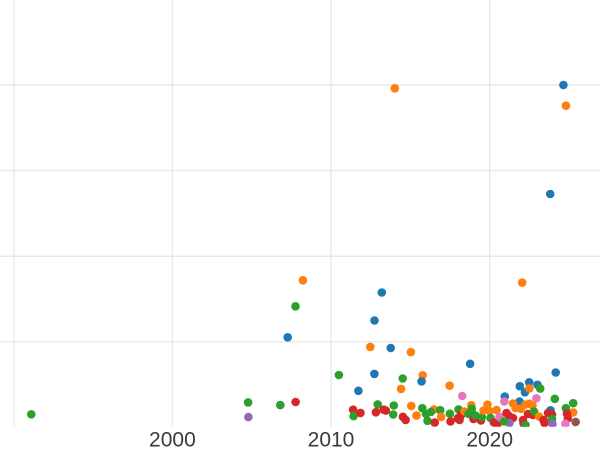 Image resolution: width=600 pixels, height=450 pixels. What do you see at coordinates (489, 439) in the screenshot?
I see `svg-text: 2020` at bounding box center [489, 439].